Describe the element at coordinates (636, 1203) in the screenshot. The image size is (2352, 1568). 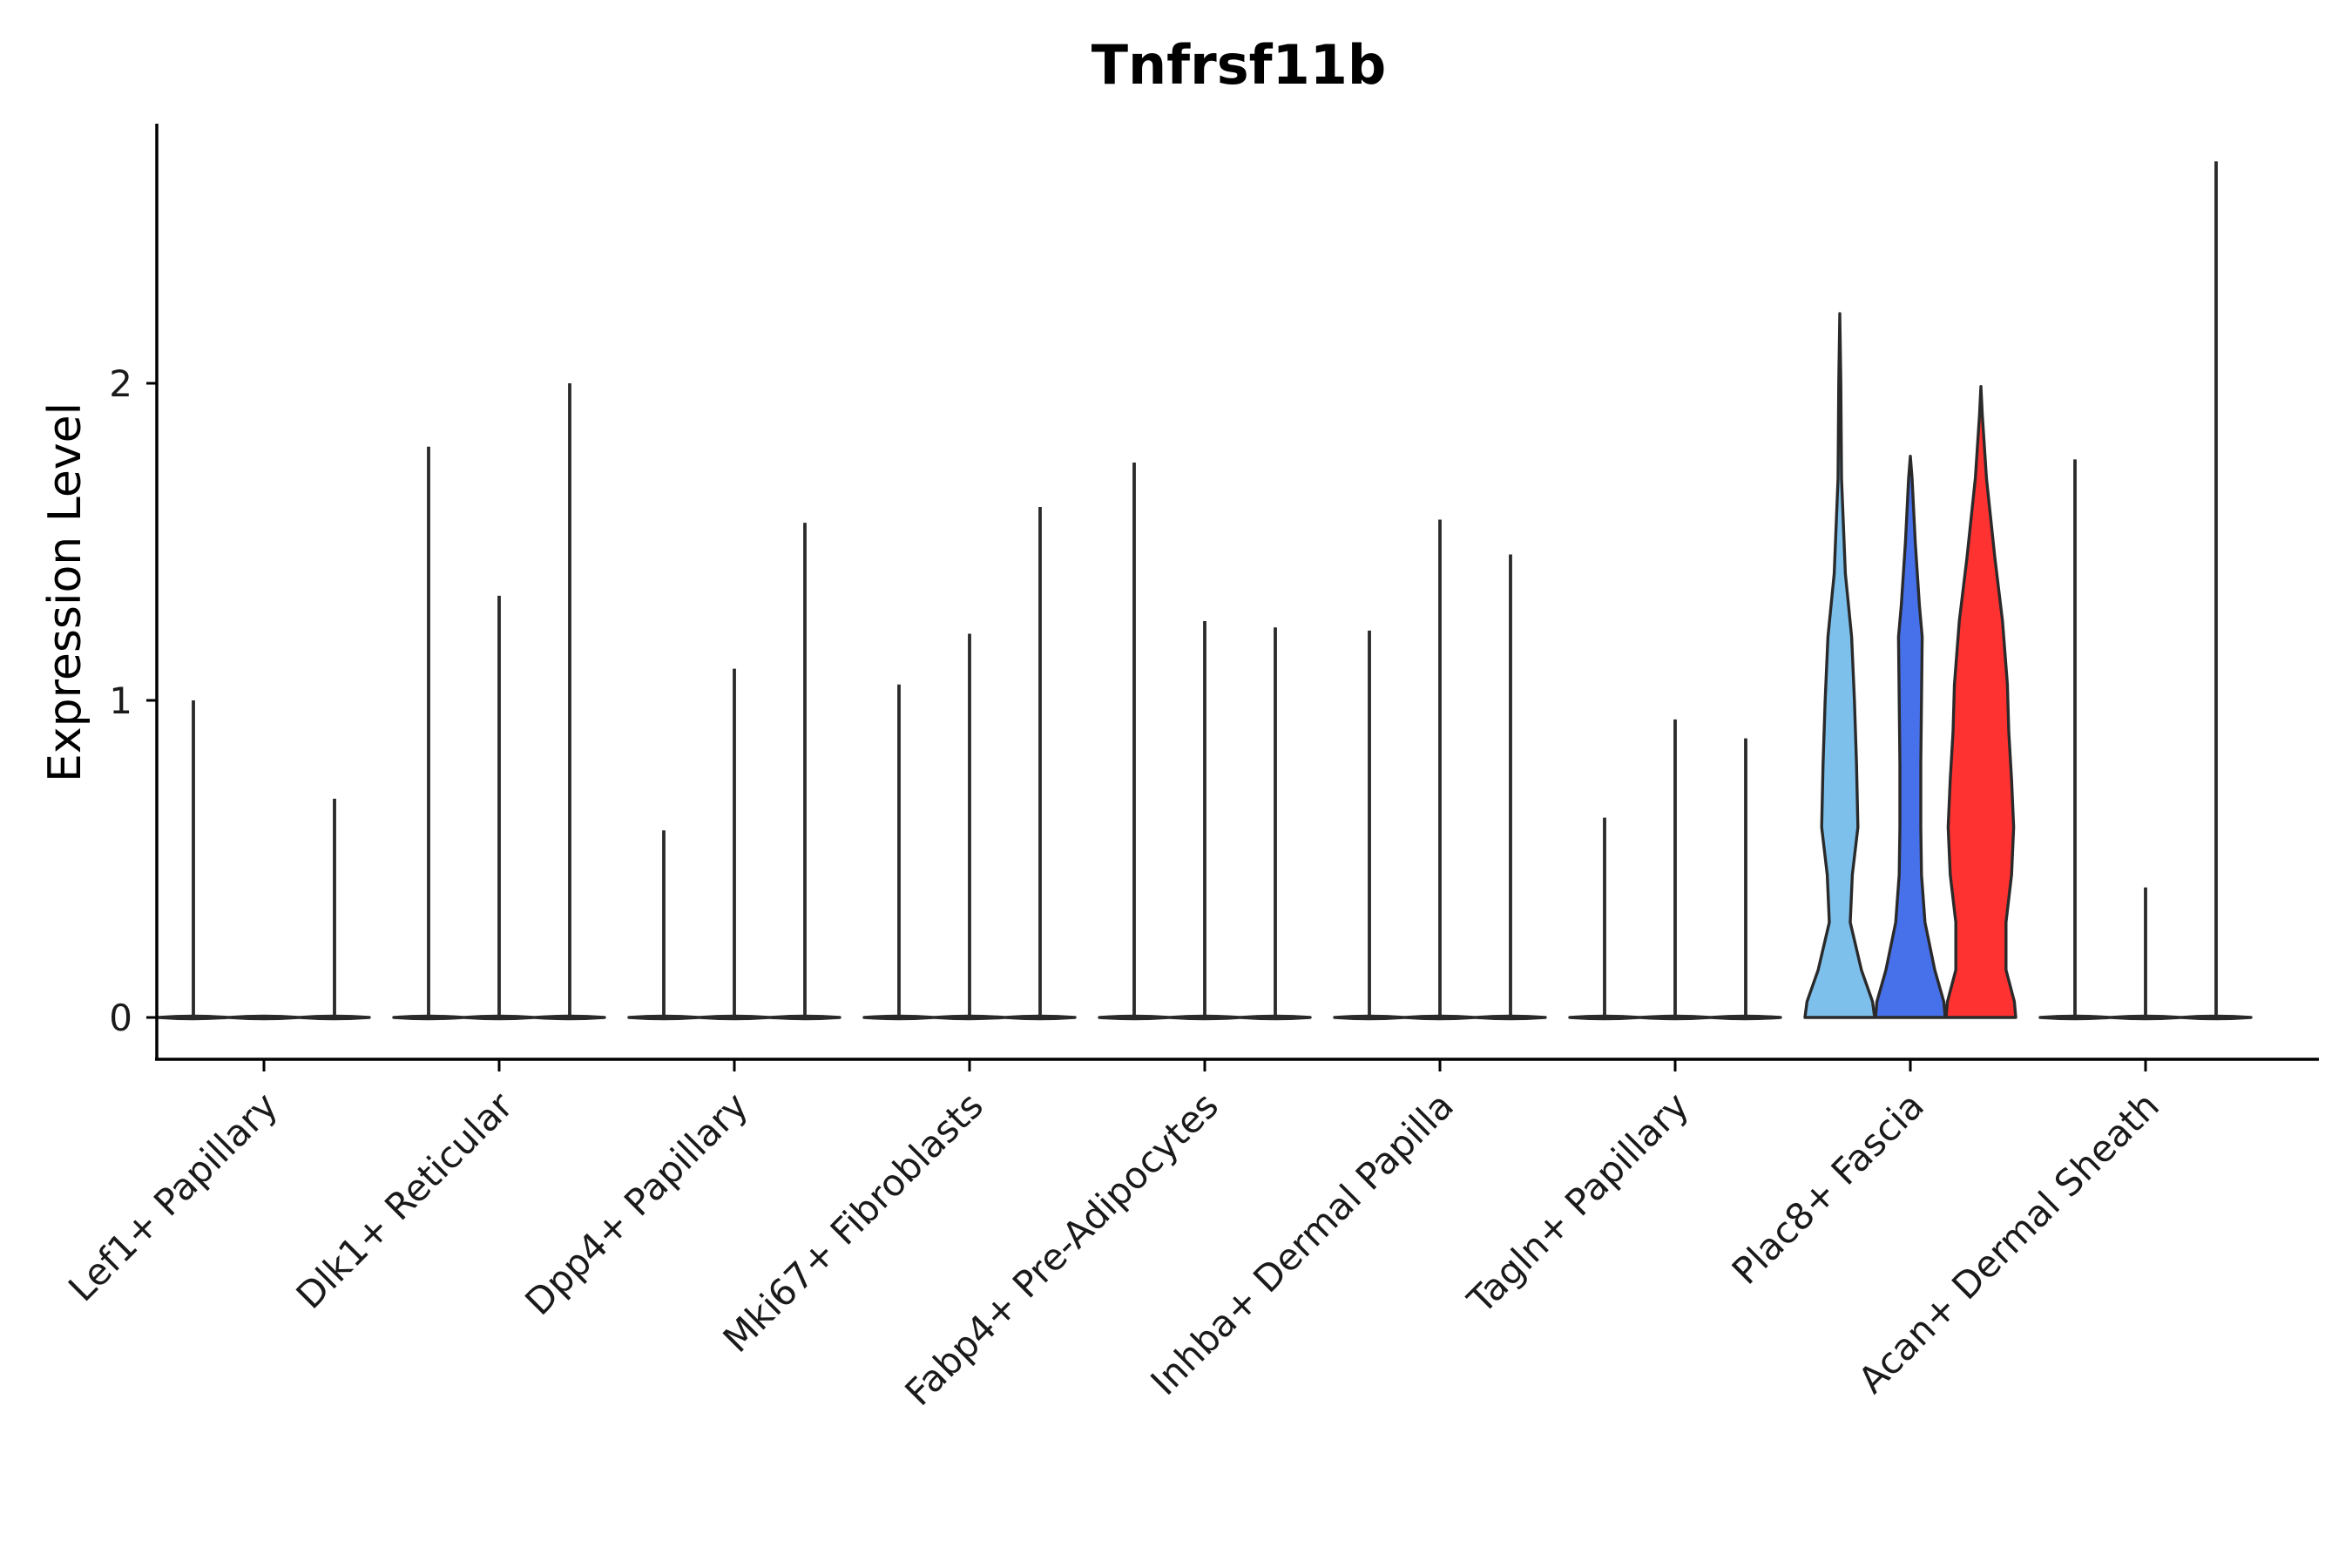
I see `x-tick-label: Dpp4+ Papillary` at that location.